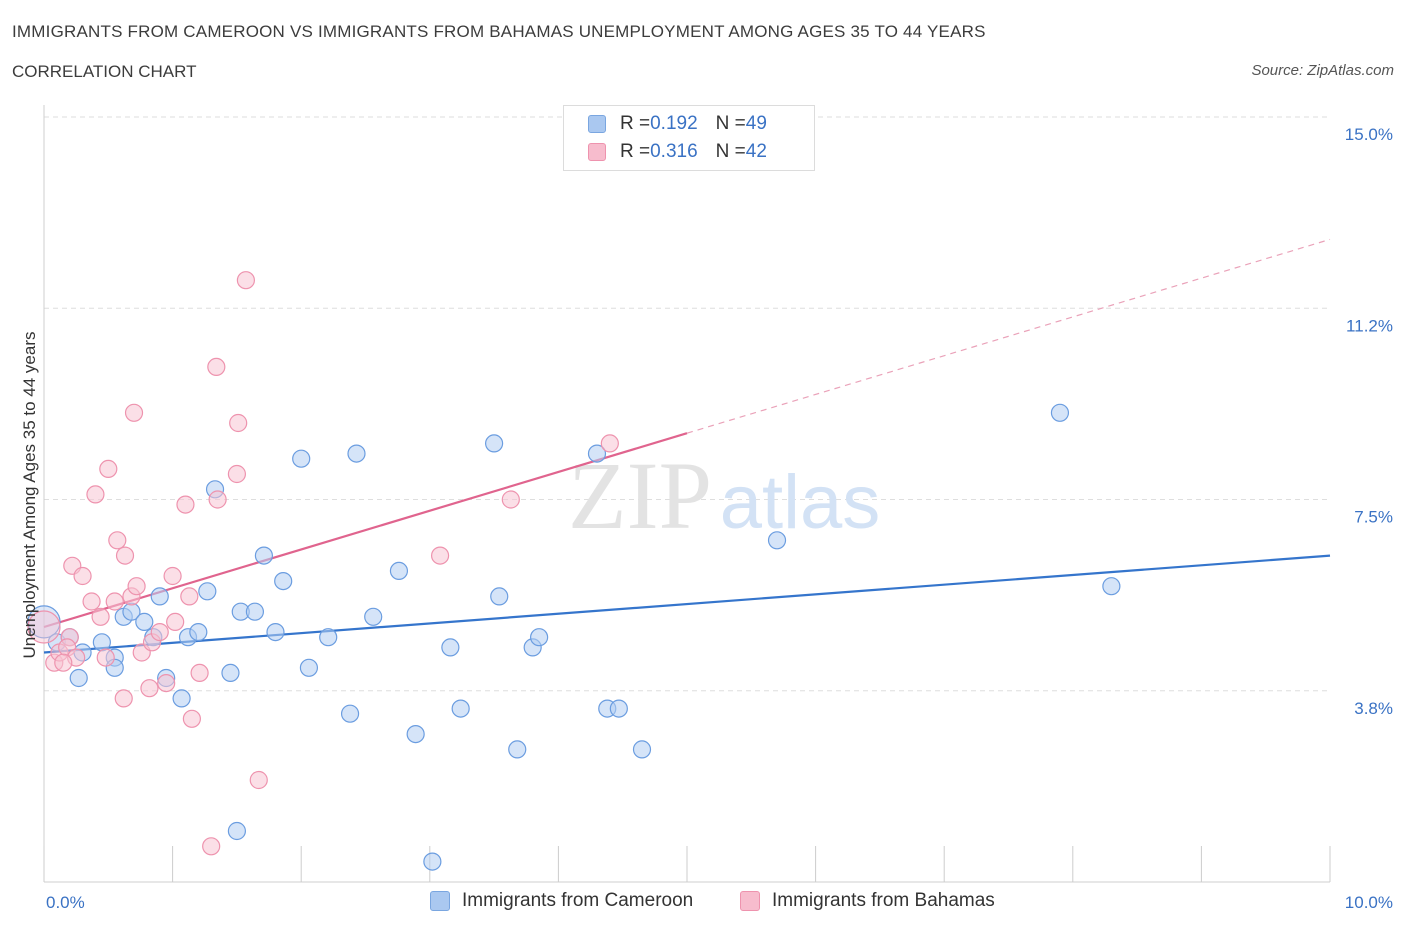 This screenshot has height=930, width=1406. Describe the element at coordinates (104, 71) in the screenshot. I see `chart-subtitle: CORRELATION CHART` at that location.